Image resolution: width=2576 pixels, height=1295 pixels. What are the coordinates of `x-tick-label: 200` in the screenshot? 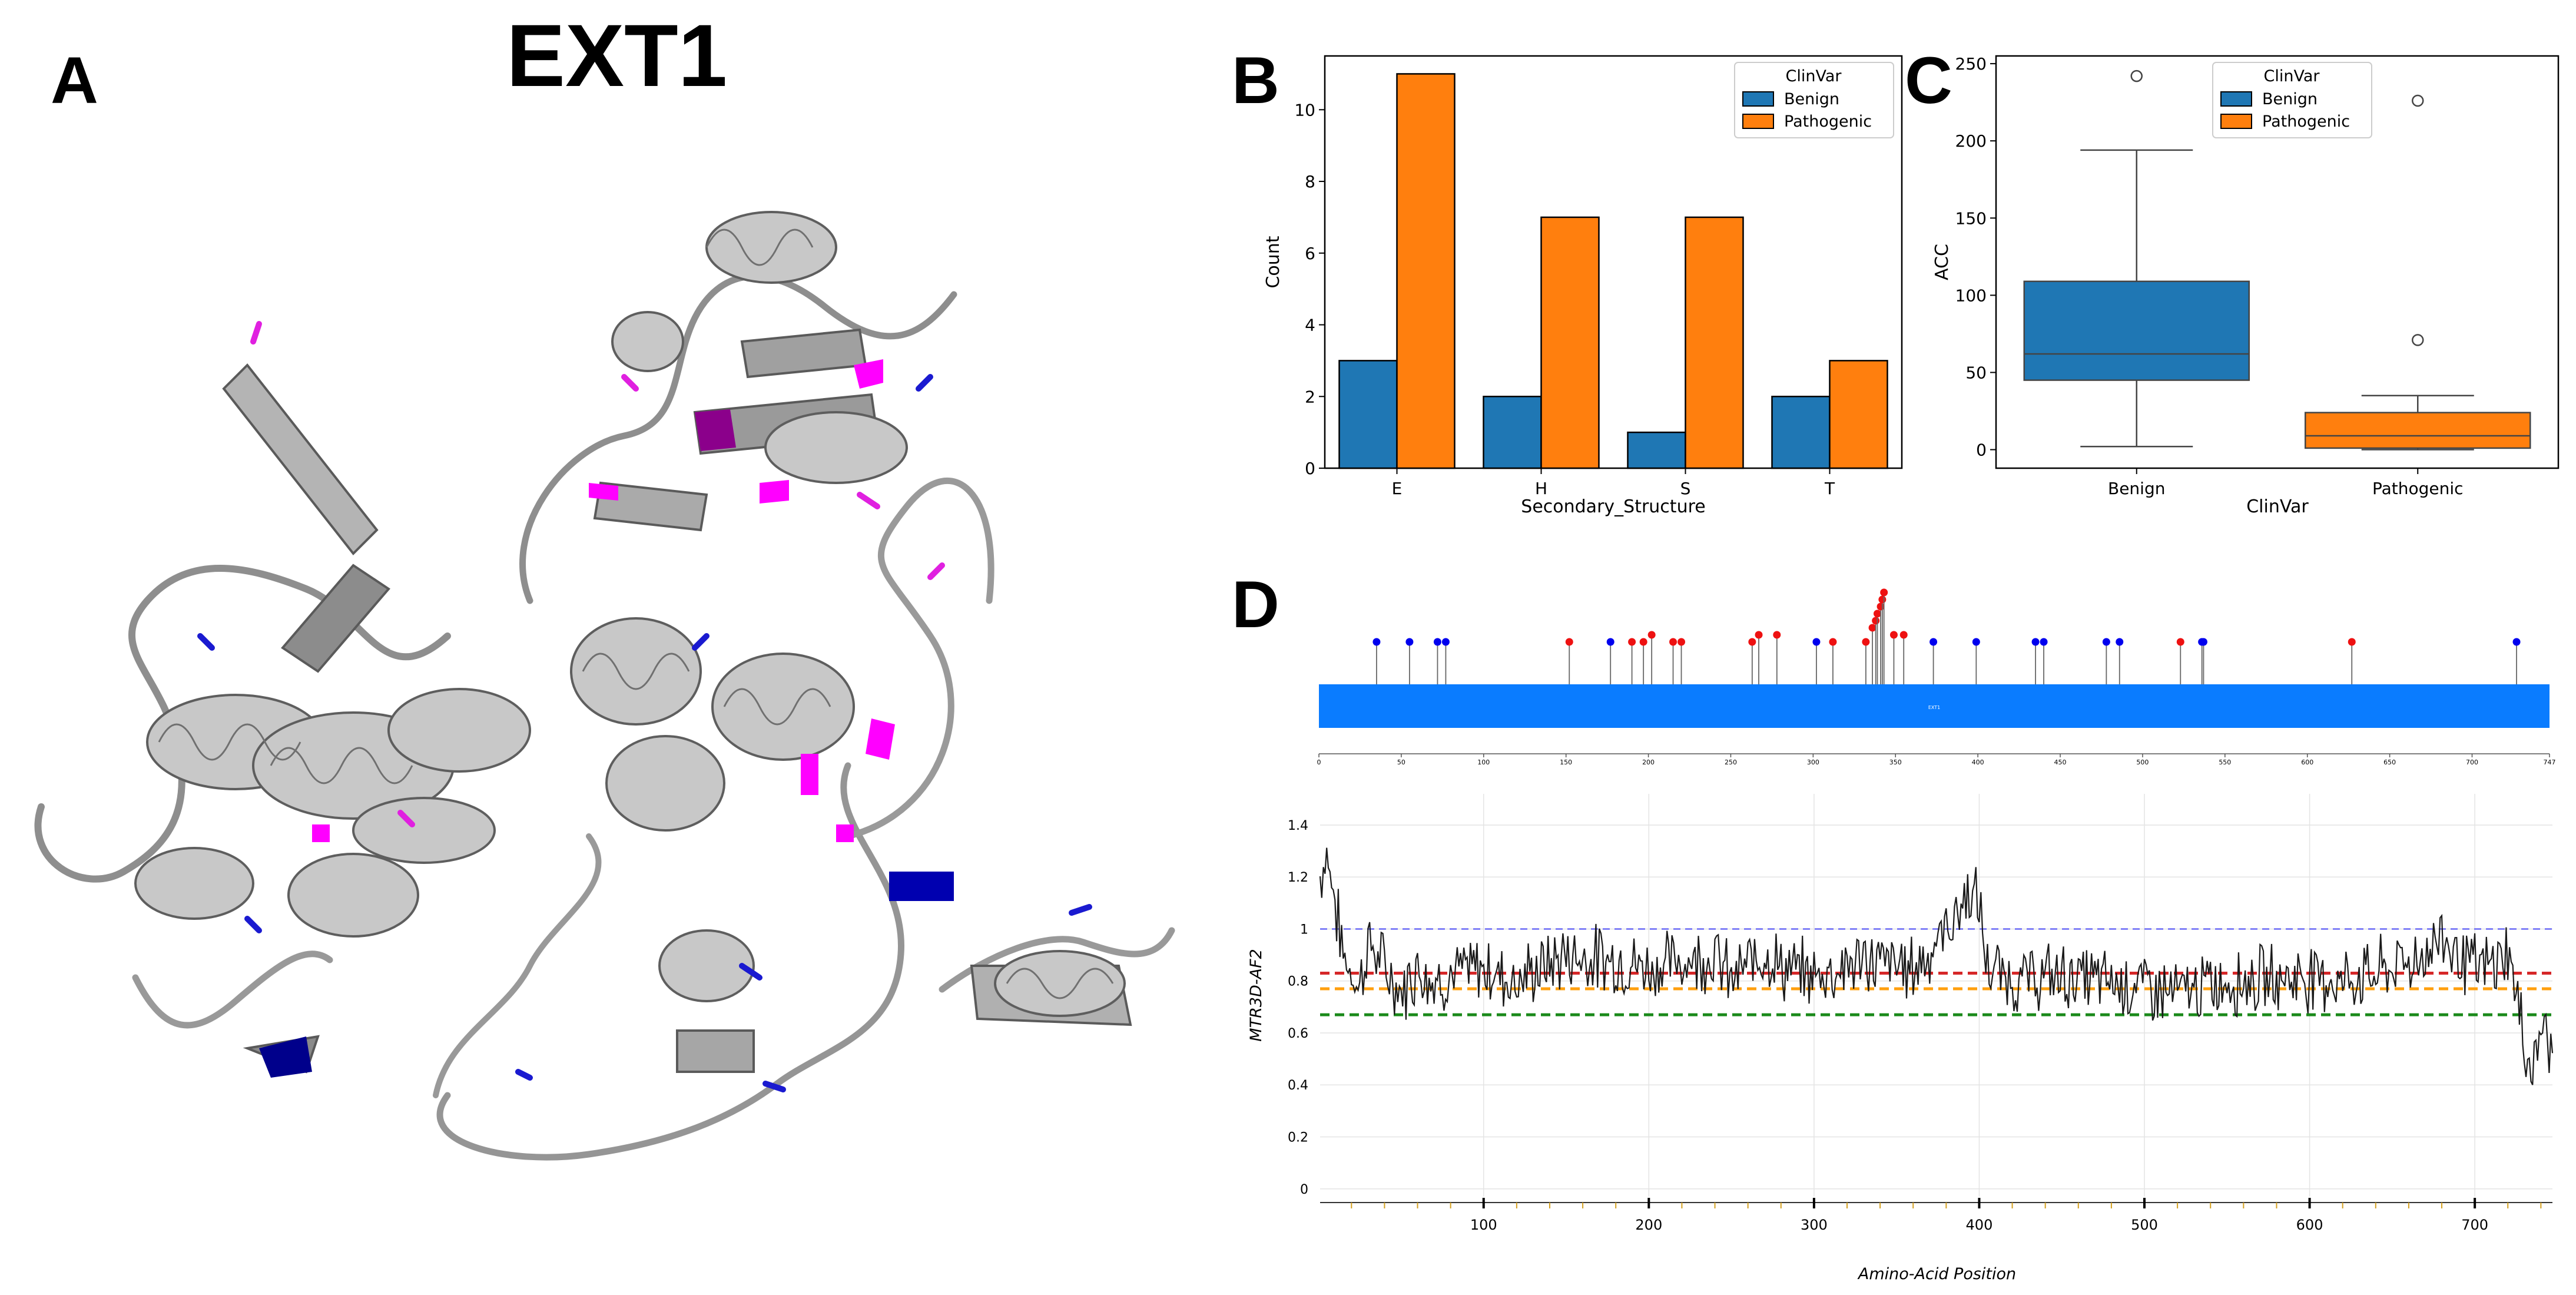 It's located at (1648, 1225).